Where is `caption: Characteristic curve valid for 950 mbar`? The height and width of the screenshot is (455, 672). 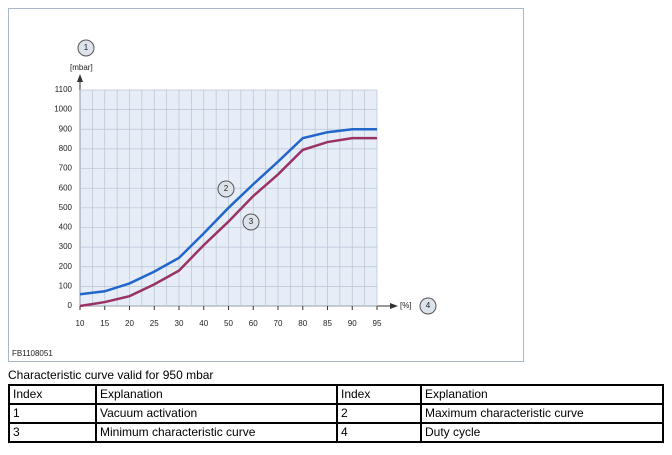 caption: Characteristic curve valid for 950 mbar is located at coordinates (111, 375).